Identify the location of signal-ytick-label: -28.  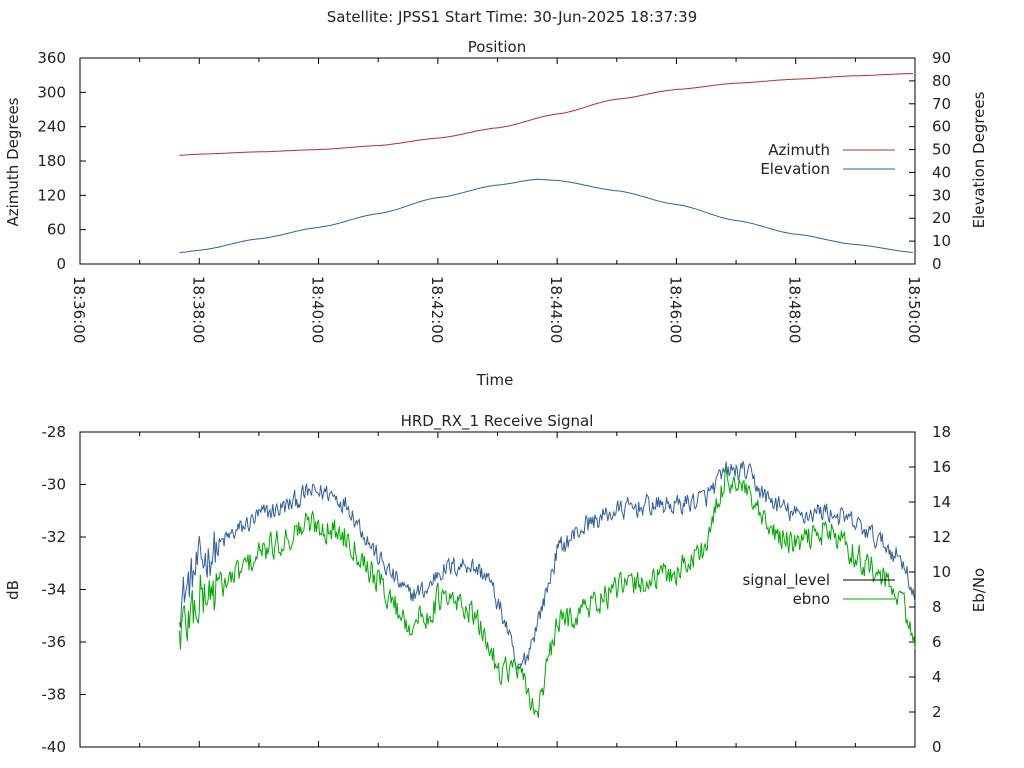
(54, 432).